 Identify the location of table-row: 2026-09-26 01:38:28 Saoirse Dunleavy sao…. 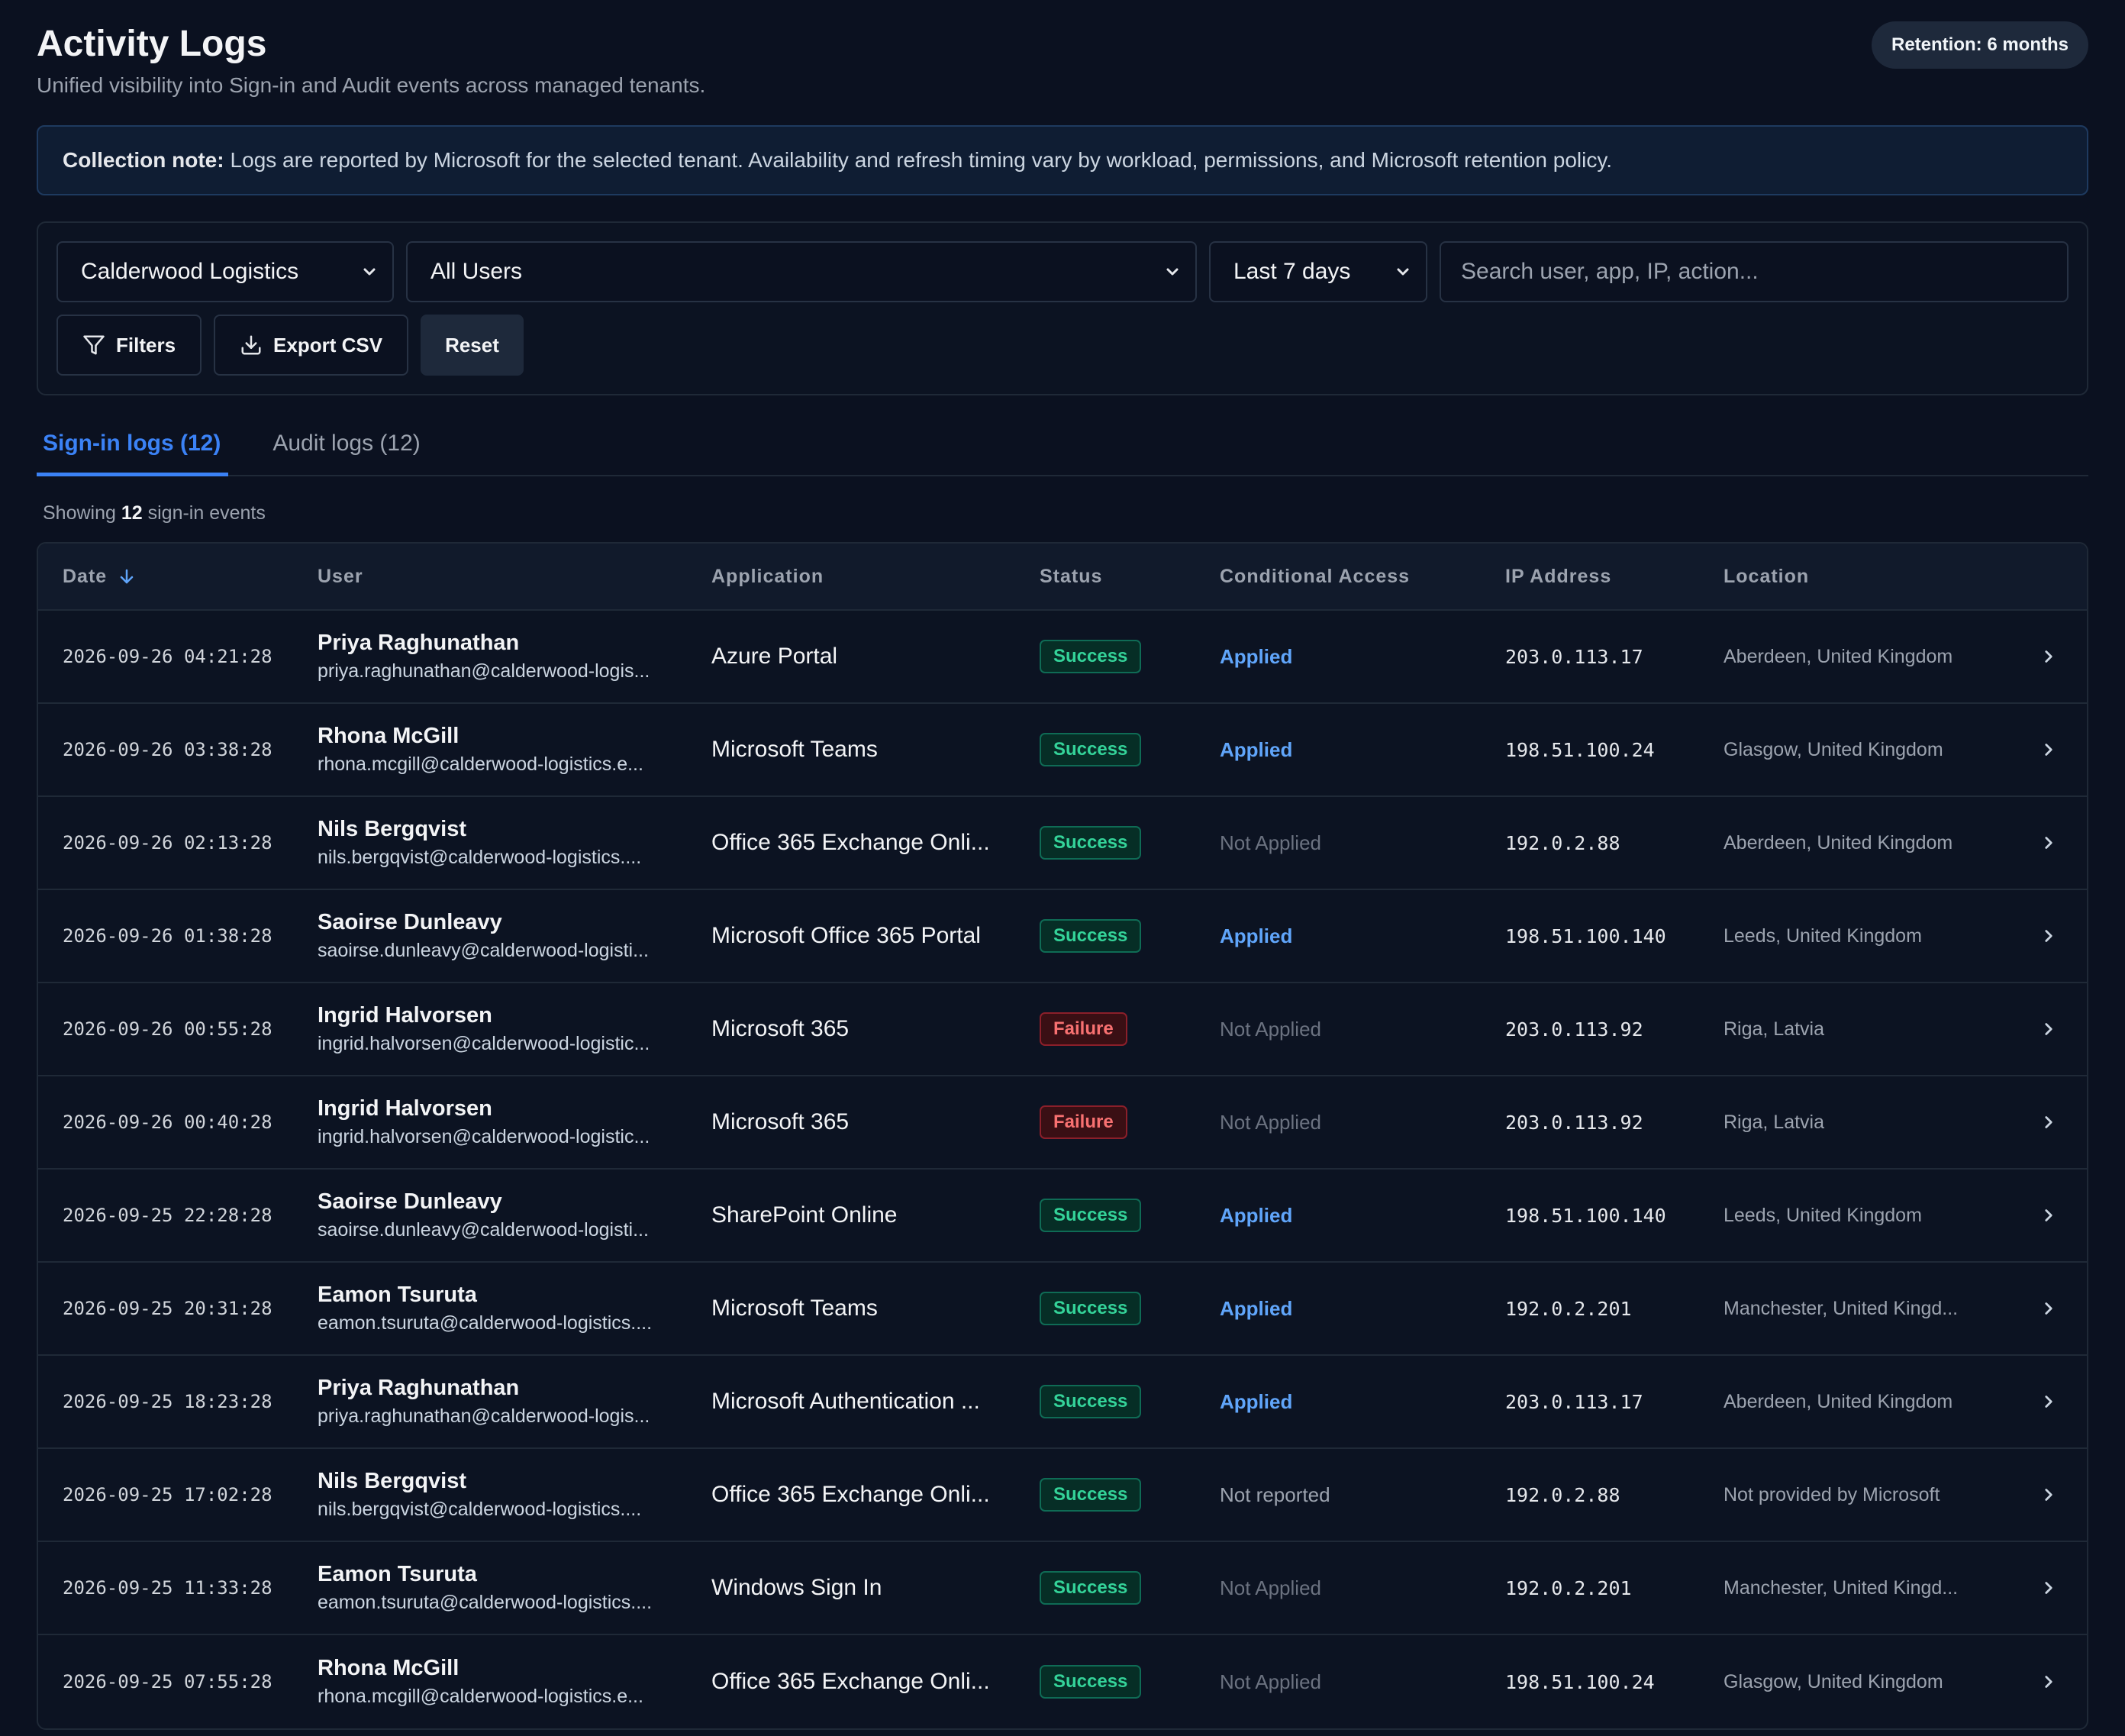
(1062, 936).